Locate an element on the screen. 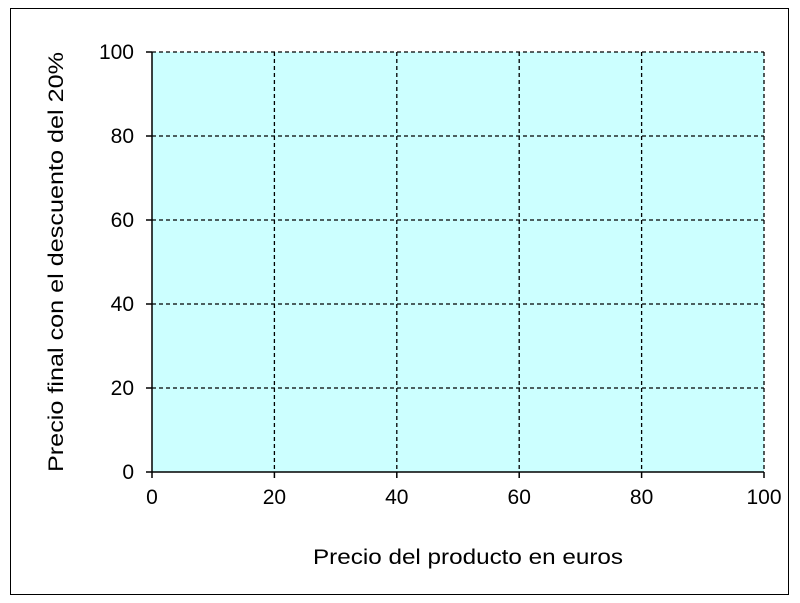  x-tick-label: 20 is located at coordinates (274, 497).